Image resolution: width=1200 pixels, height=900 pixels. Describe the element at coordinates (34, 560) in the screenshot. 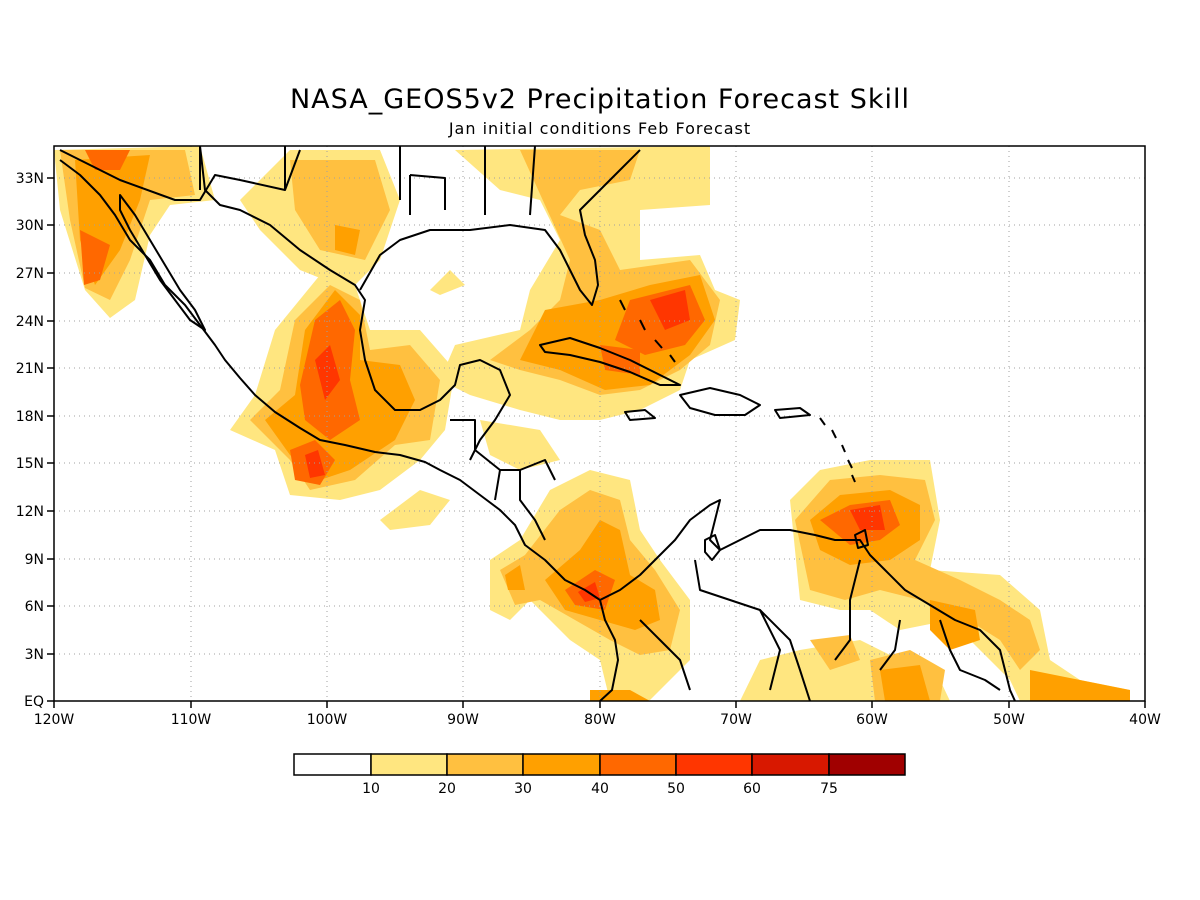

I see `y-tick-label: 9N` at that location.